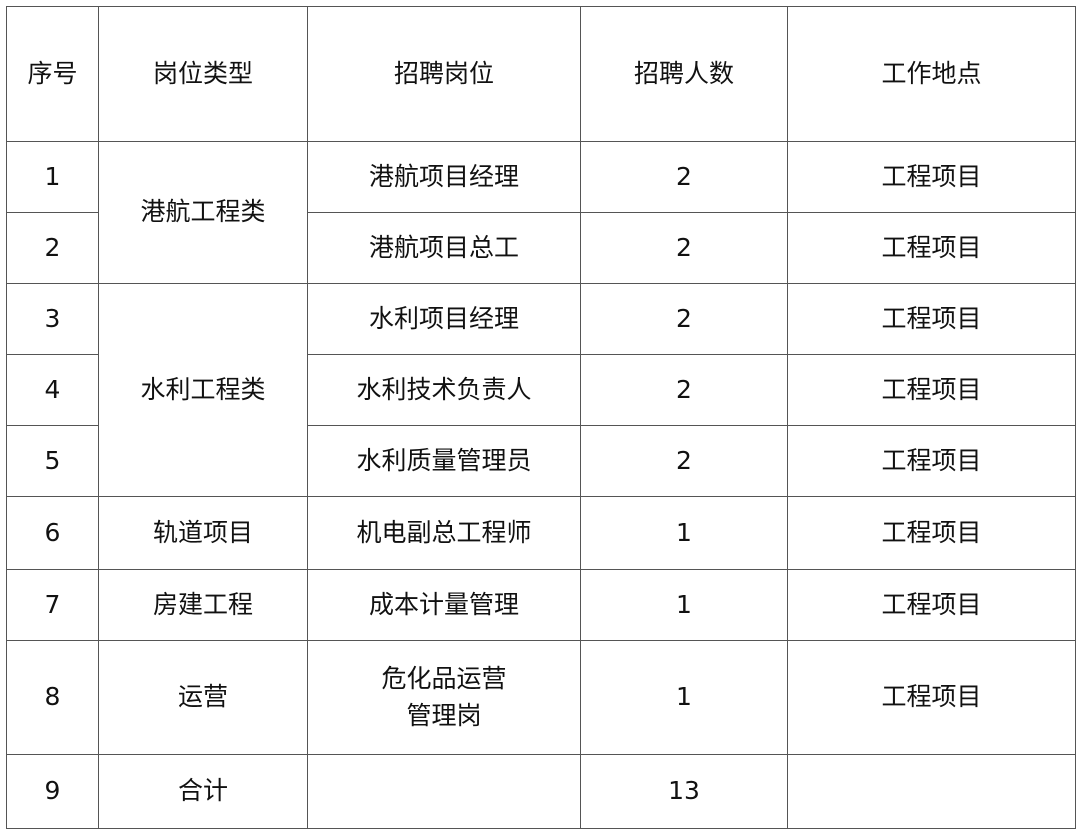  What do you see at coordinates (203, 533) in the screenshot?
I see `cell-type: 轨道项目` at bounding box center [203, 533].